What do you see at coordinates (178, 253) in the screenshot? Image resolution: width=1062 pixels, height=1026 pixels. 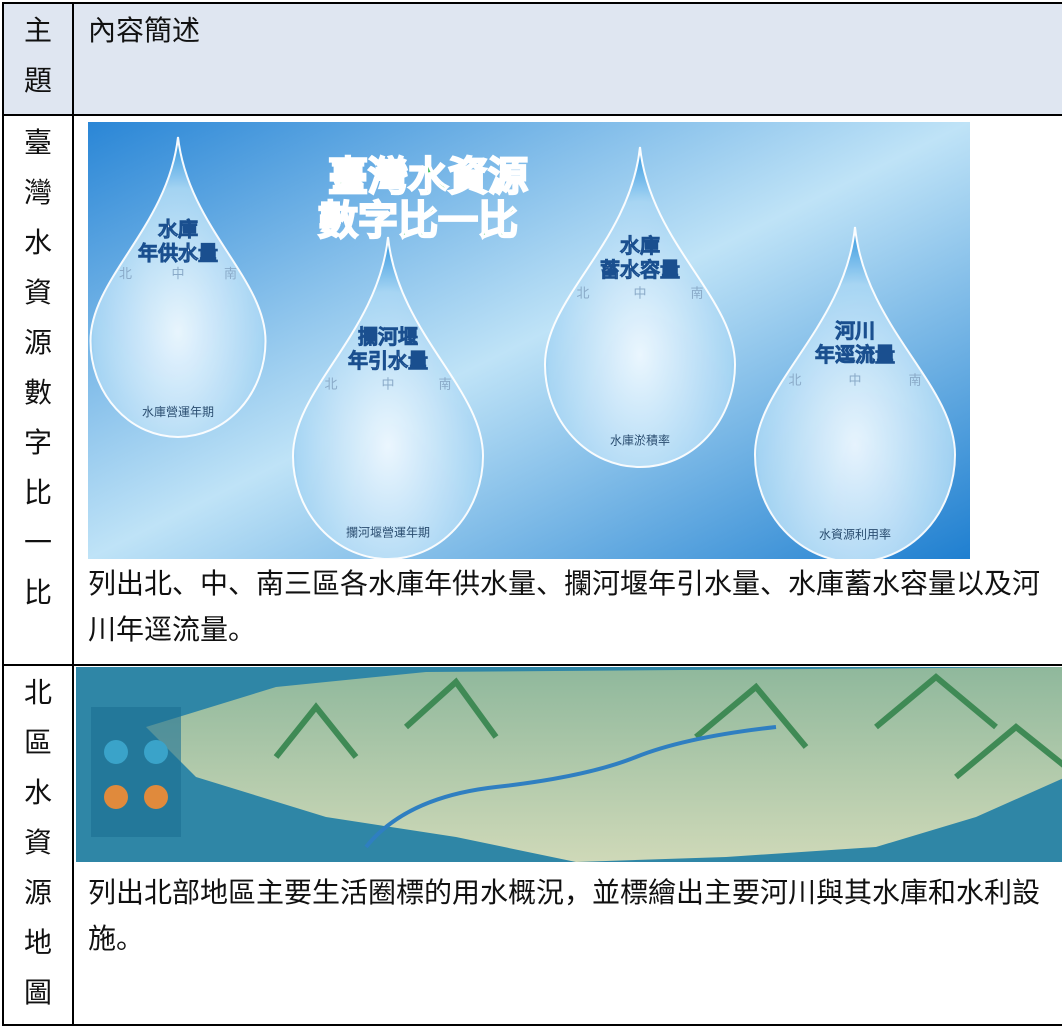 I see `drop-title: 年供水量` at bounding box center [178, 253].